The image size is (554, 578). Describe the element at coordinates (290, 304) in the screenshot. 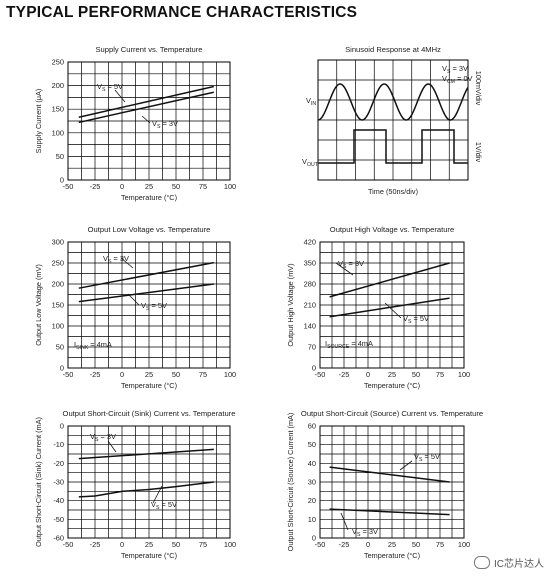

I see `y-axis-label: Output High Voltage (mV)` at that location.